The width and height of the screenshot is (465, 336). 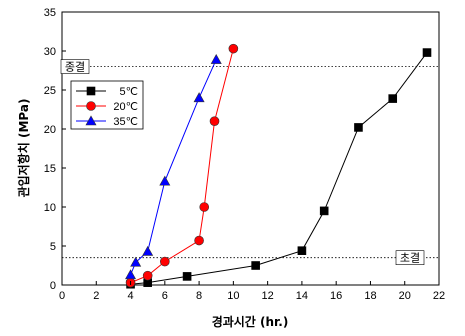 I want to click on y-tick-label: 10, so click(x=50, y=208).